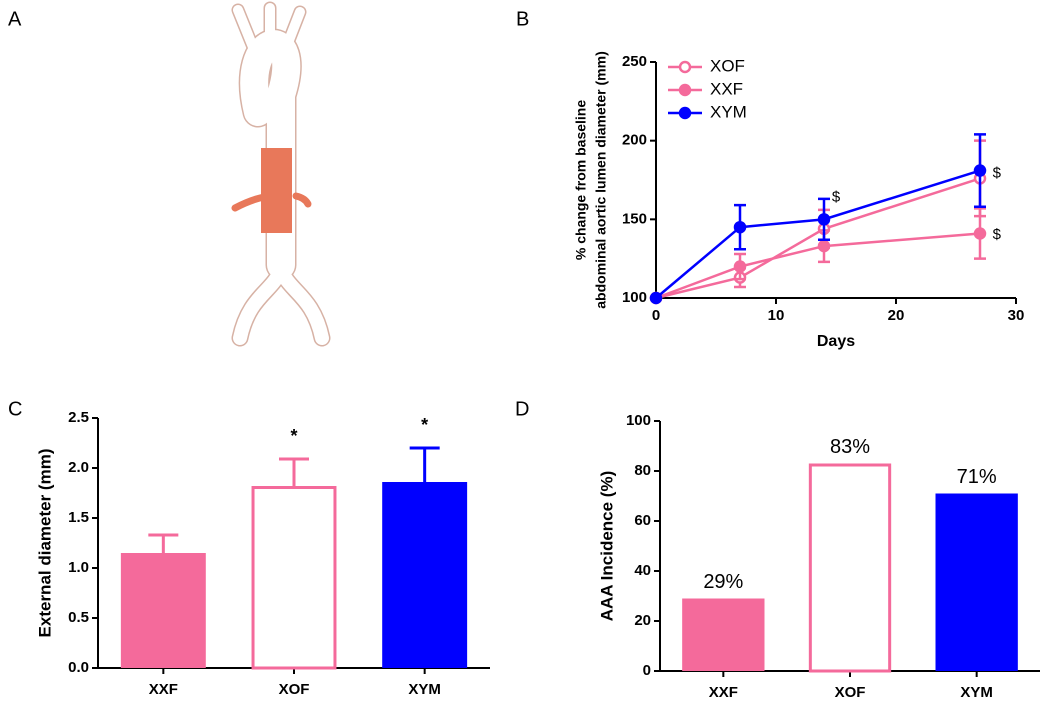  Describe the element at coordinates (78, 567) in the screenshot. I see `y-tick-label: 1.0` at that location.